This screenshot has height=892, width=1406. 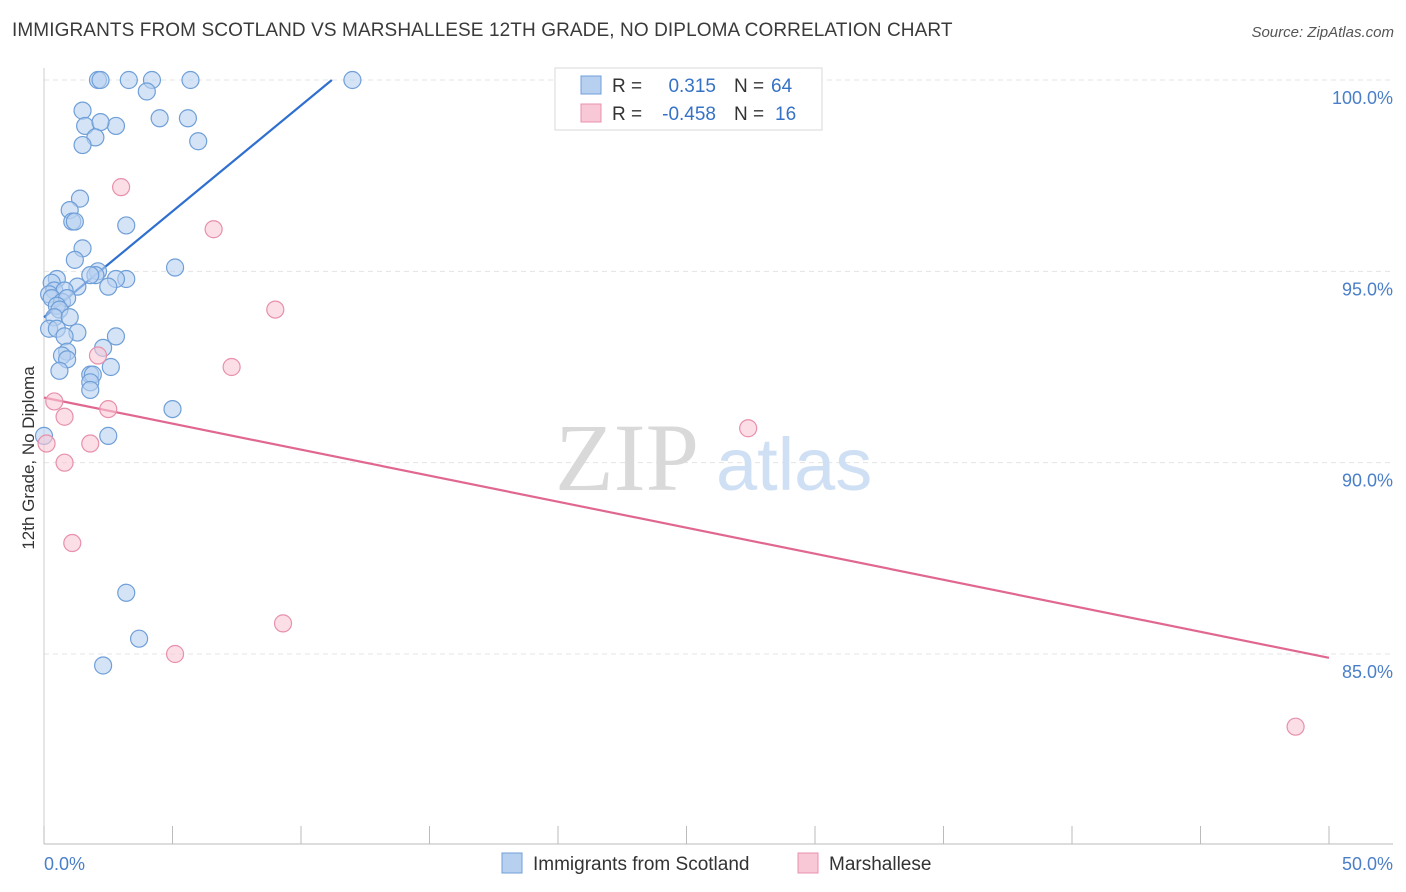 I want to click on y-tick-label-0: 100.0%, so click(x=1362, y=98).